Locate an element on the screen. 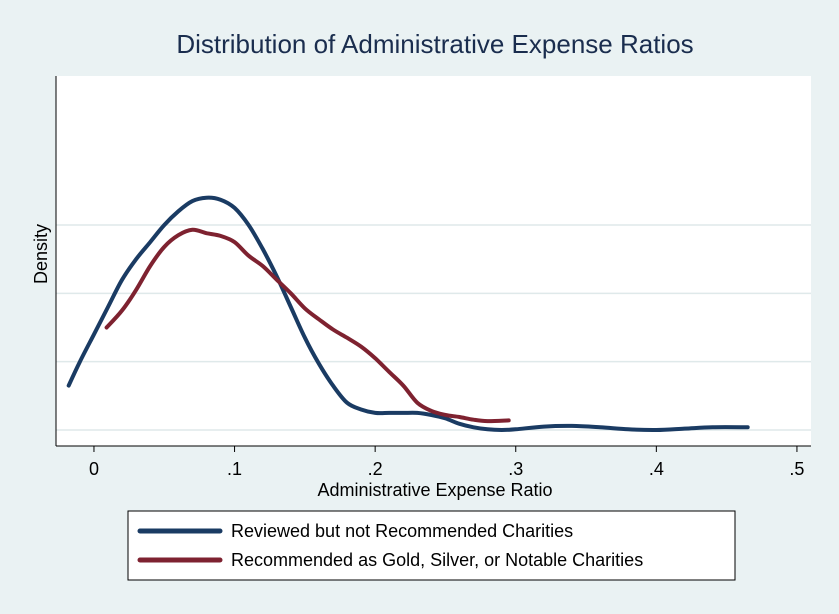  legend-label-reviewed: Reviewed but not Recommended Charities is located at coordinates (402, 531).